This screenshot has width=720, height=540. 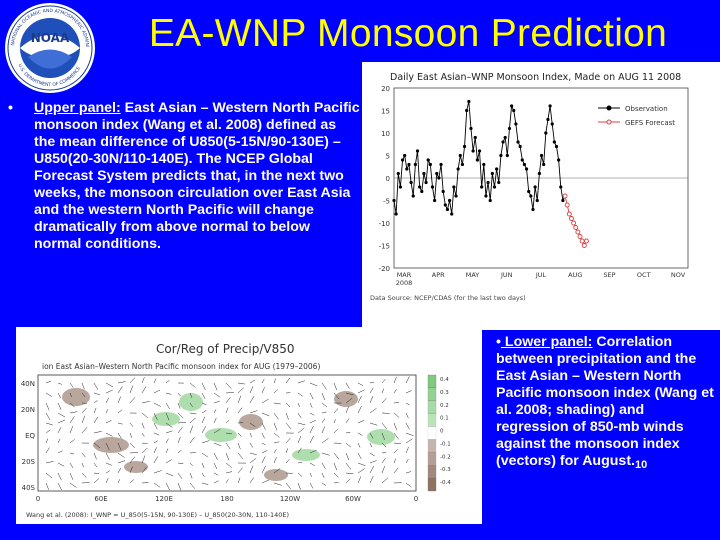 I want to click on x-tick-label: JUN, so click(x=506, y=275).